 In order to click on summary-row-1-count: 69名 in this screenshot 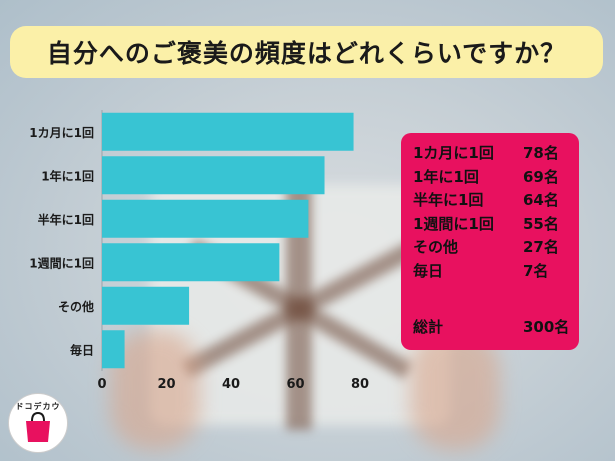, I will do `click(541, 176)`.